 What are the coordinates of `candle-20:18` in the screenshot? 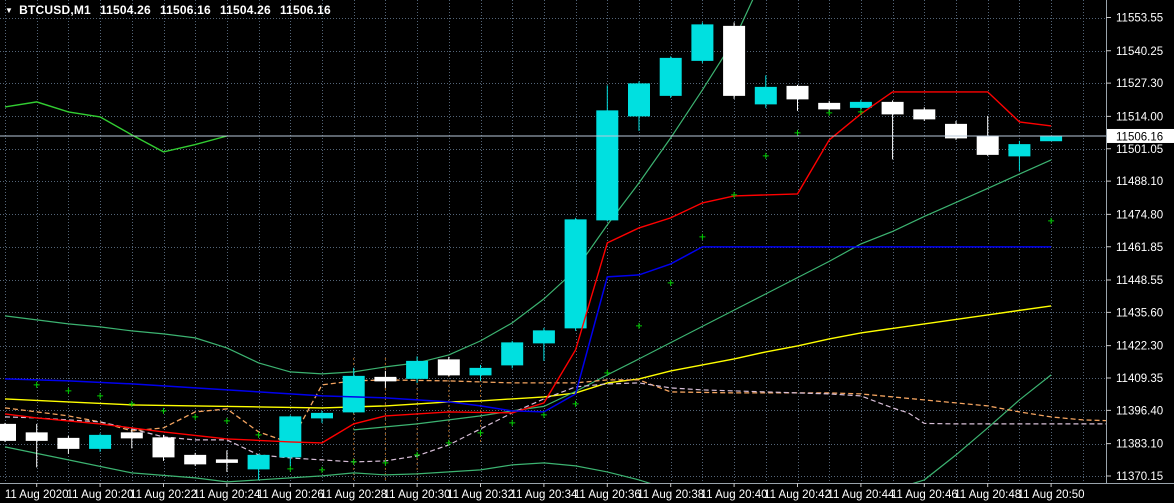 It's located at (36, 445).